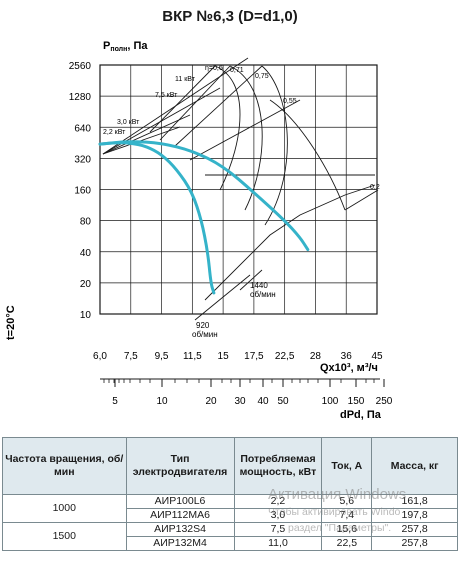 The width and height of the screenshot is (461, 569). I want to click on cell-current: 7,4, so click(347, 515).